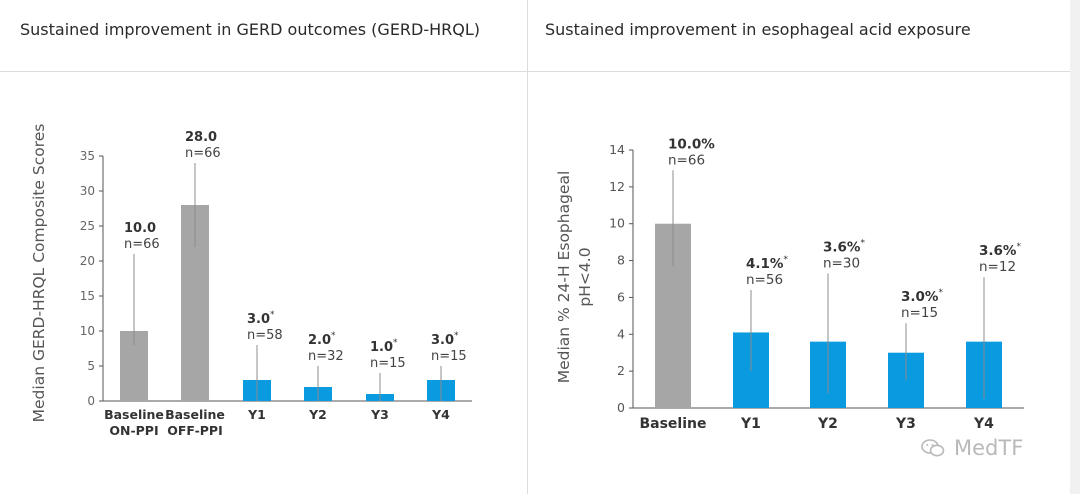  I want to click on chart1-value-label: 1.0*, so click(384, 346).